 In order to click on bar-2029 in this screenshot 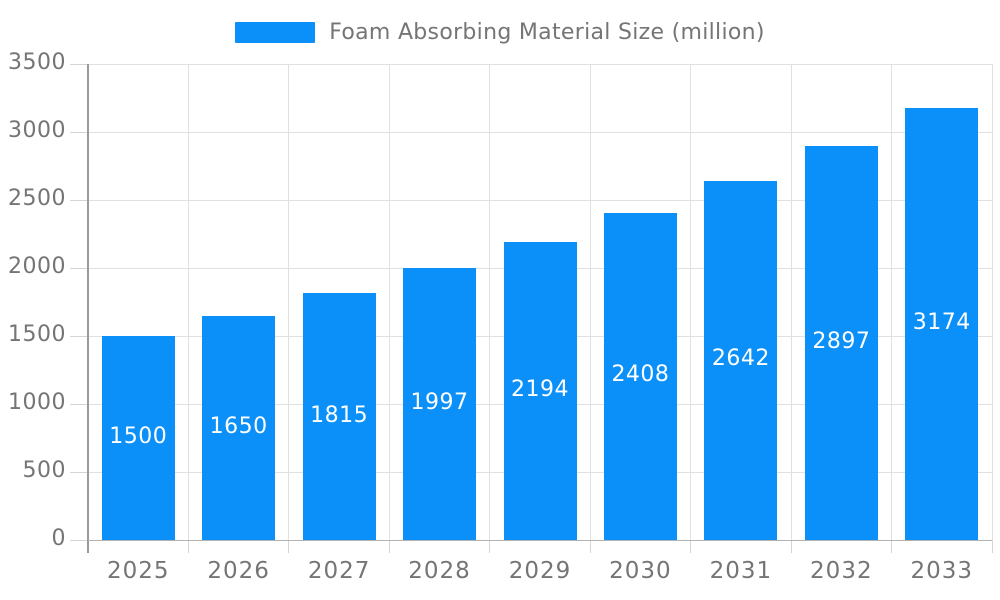, I will do `click(540, 390)`.